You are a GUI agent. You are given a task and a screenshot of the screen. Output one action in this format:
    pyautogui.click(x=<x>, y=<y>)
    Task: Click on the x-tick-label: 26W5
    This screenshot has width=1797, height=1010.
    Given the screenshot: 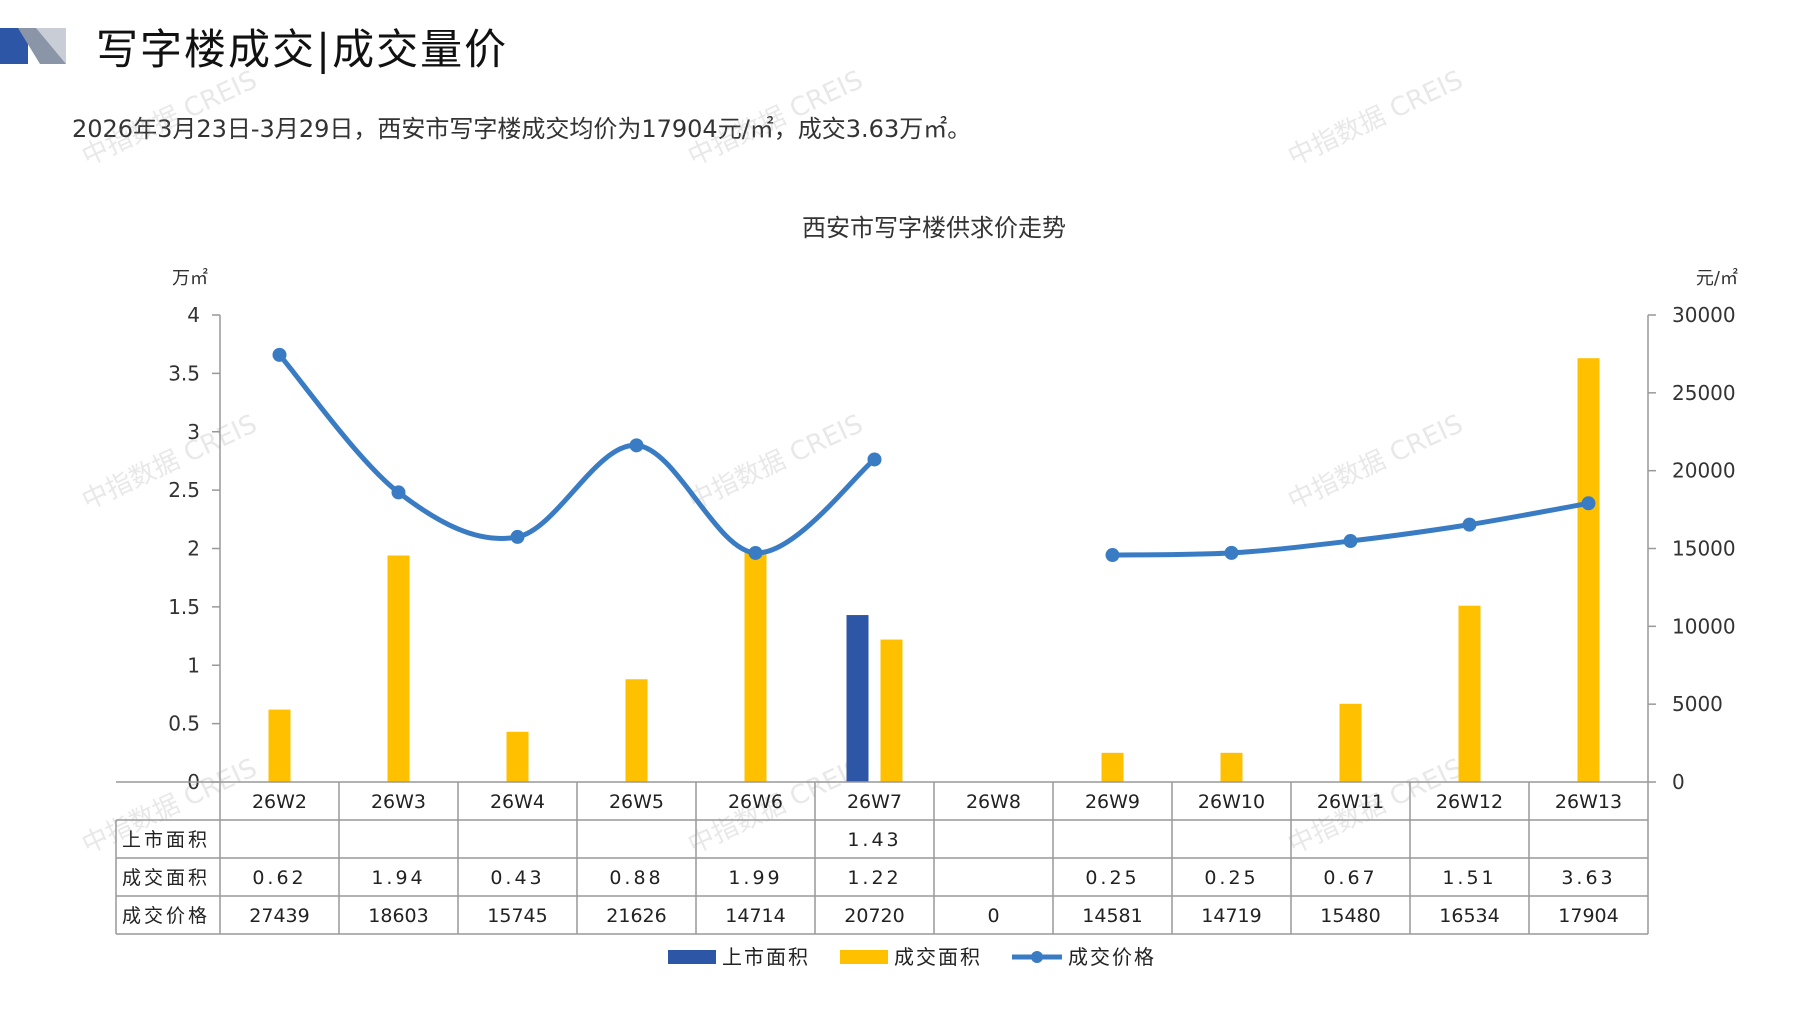 What is the action you would take?
    pyautogui.click(x=636, y=802)
    